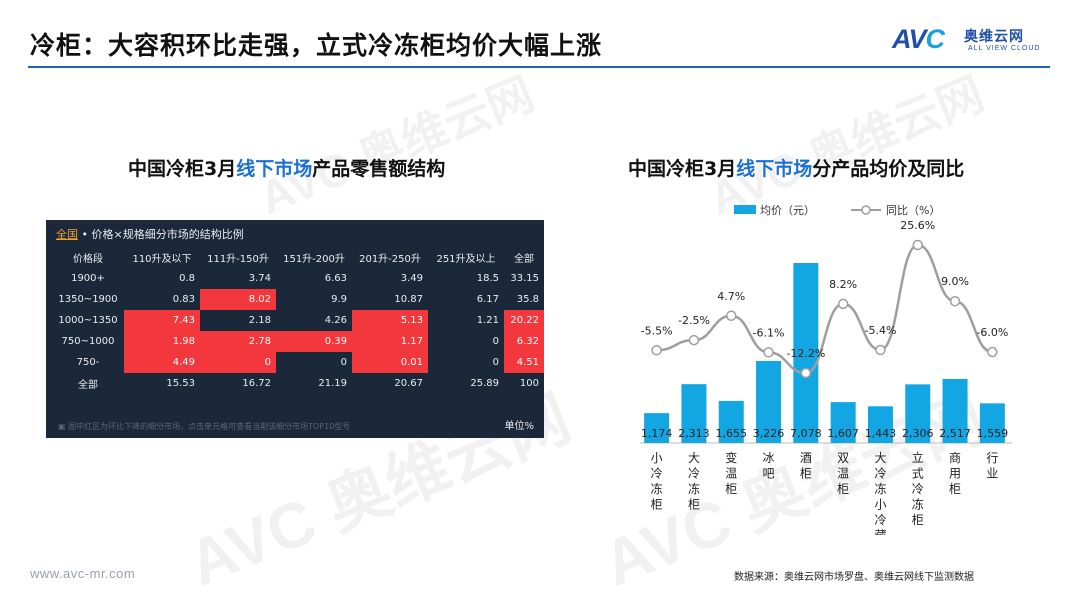 The width and height of the screenshot is (1080, 608). Describe the element at coordinates (88, 341) in the screenshot. I see `row-header: 750~1000` at that location.